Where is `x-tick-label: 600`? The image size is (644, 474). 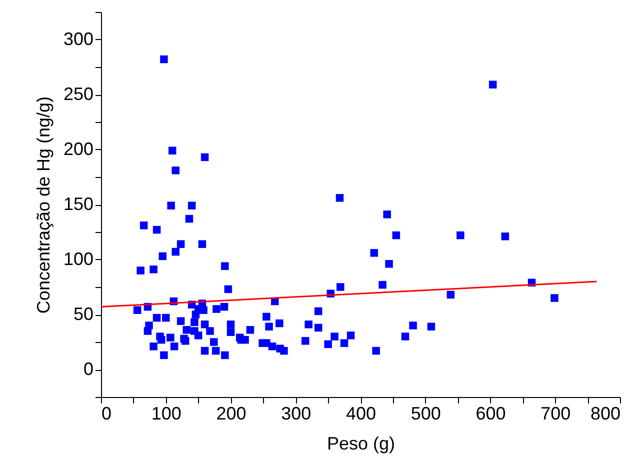
x-tick-label: 600 is located at coordinates (491, 414).